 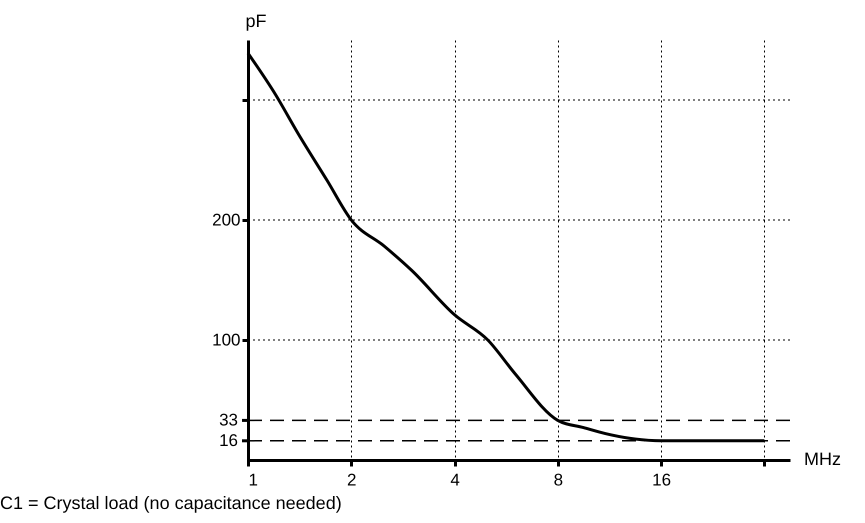 What do you see at coordinates (662, 480) in the screenshot?
I see `x-tick-label: 16` at bounding box center [662, 480].